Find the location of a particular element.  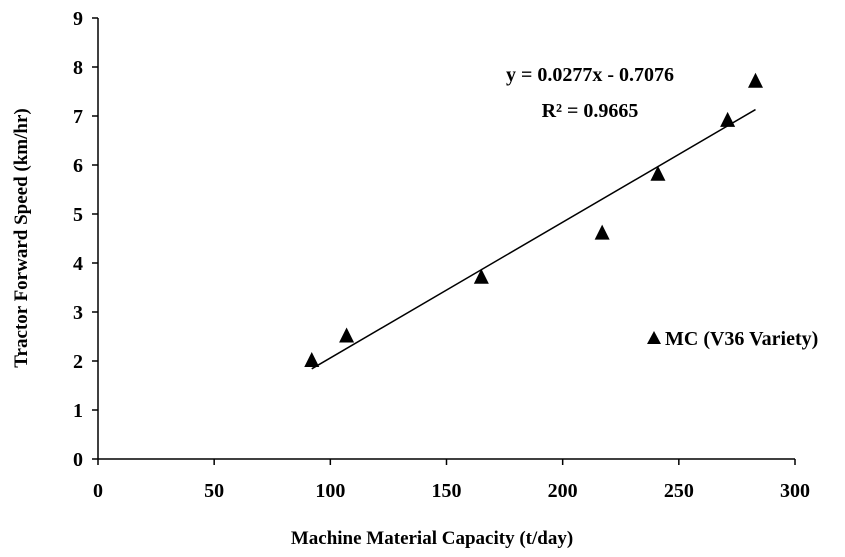

y-tick-label: 7 is located at coordinates (78, 117).